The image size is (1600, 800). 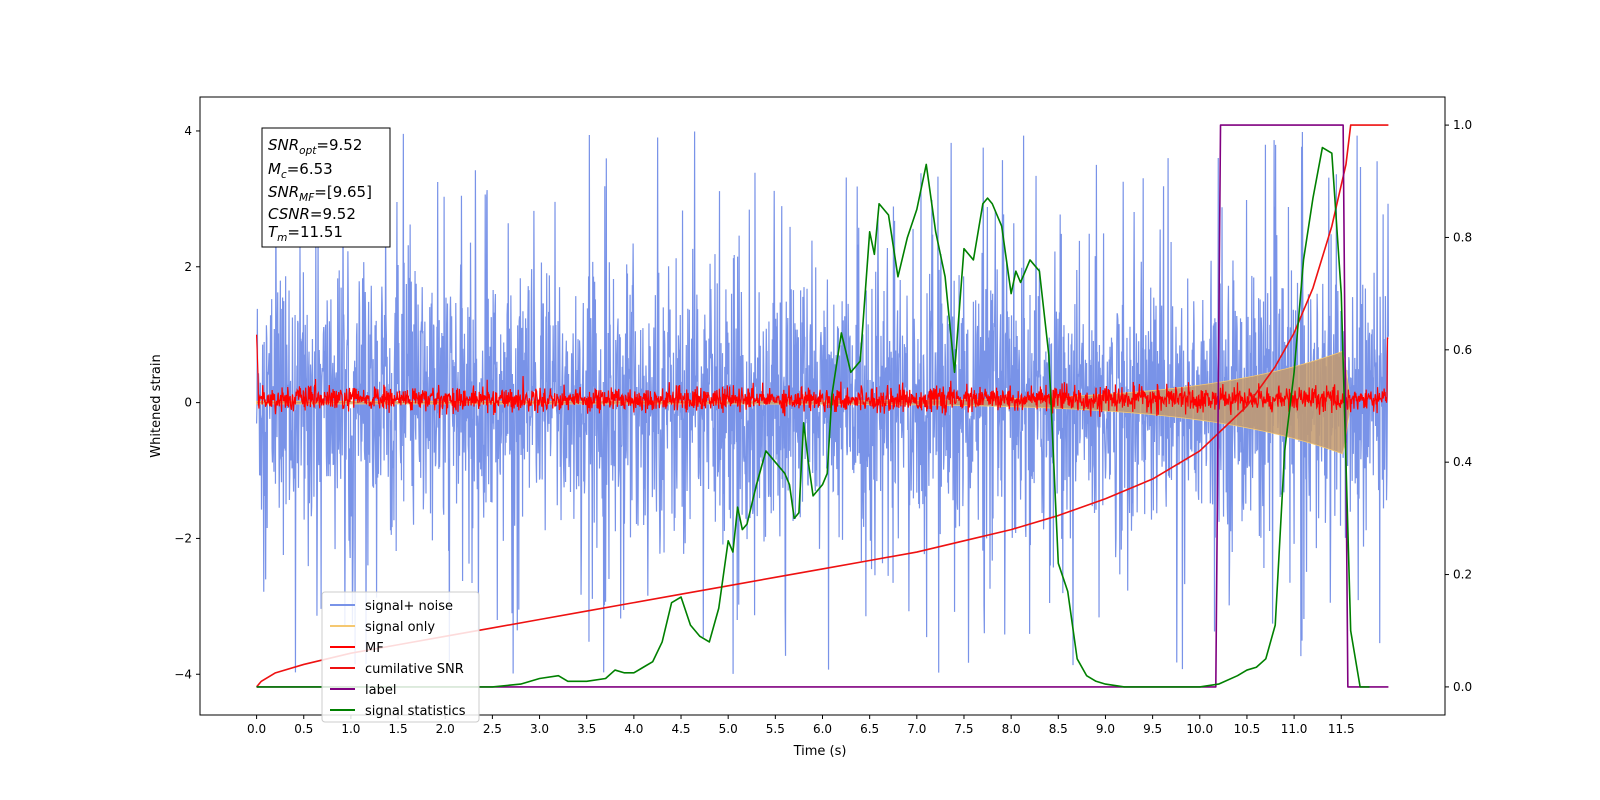 I want to click on x-tick-label: 1.5, so click(x=398, y=729).